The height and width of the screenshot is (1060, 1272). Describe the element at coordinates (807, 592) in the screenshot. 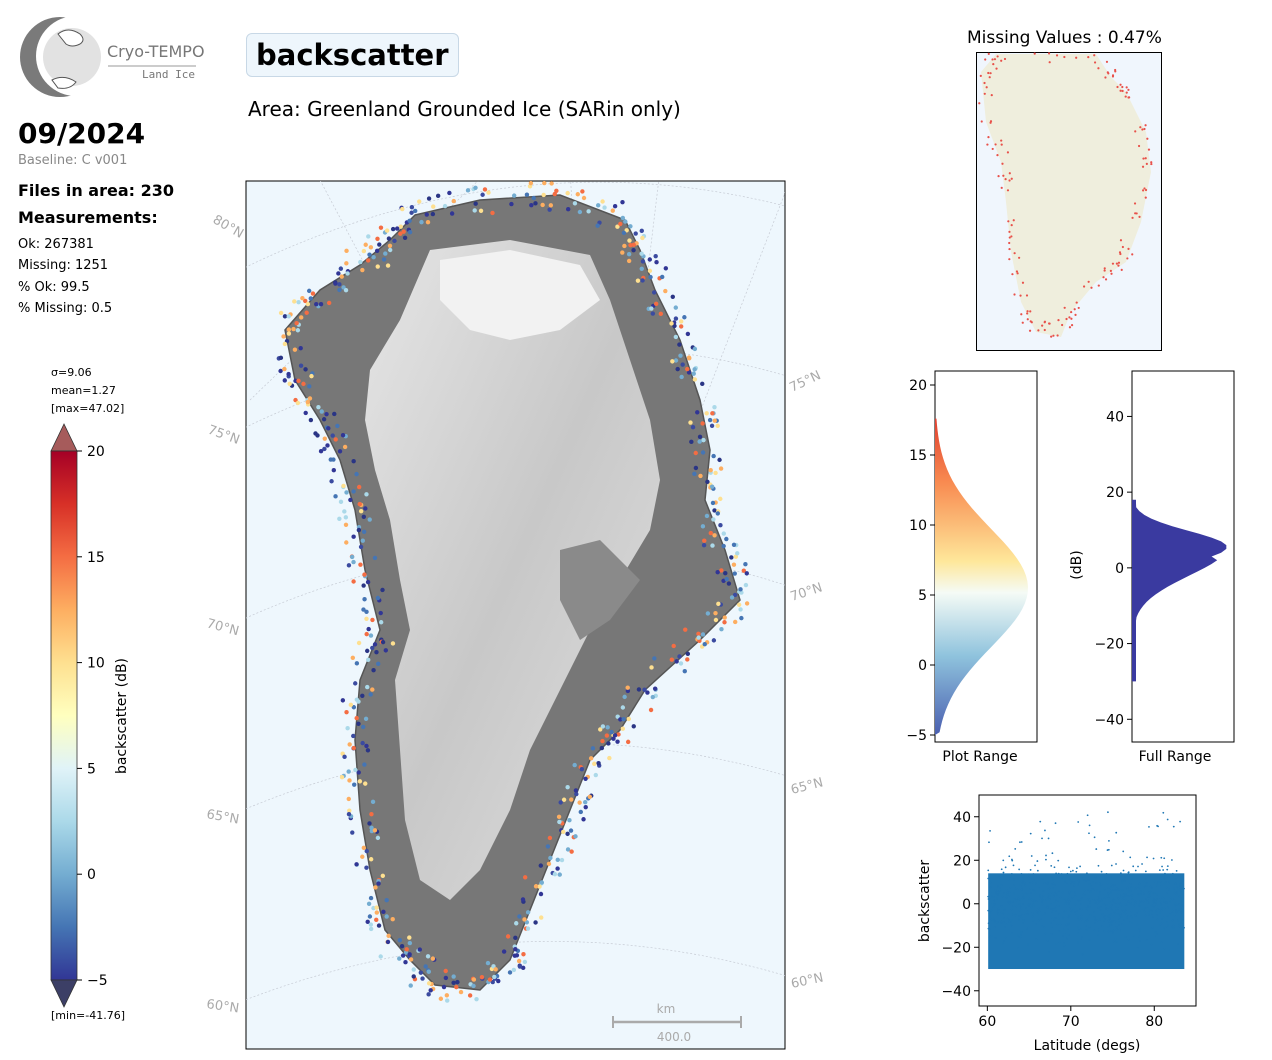

I see `lat-label-70-right: 70°N` at that location.